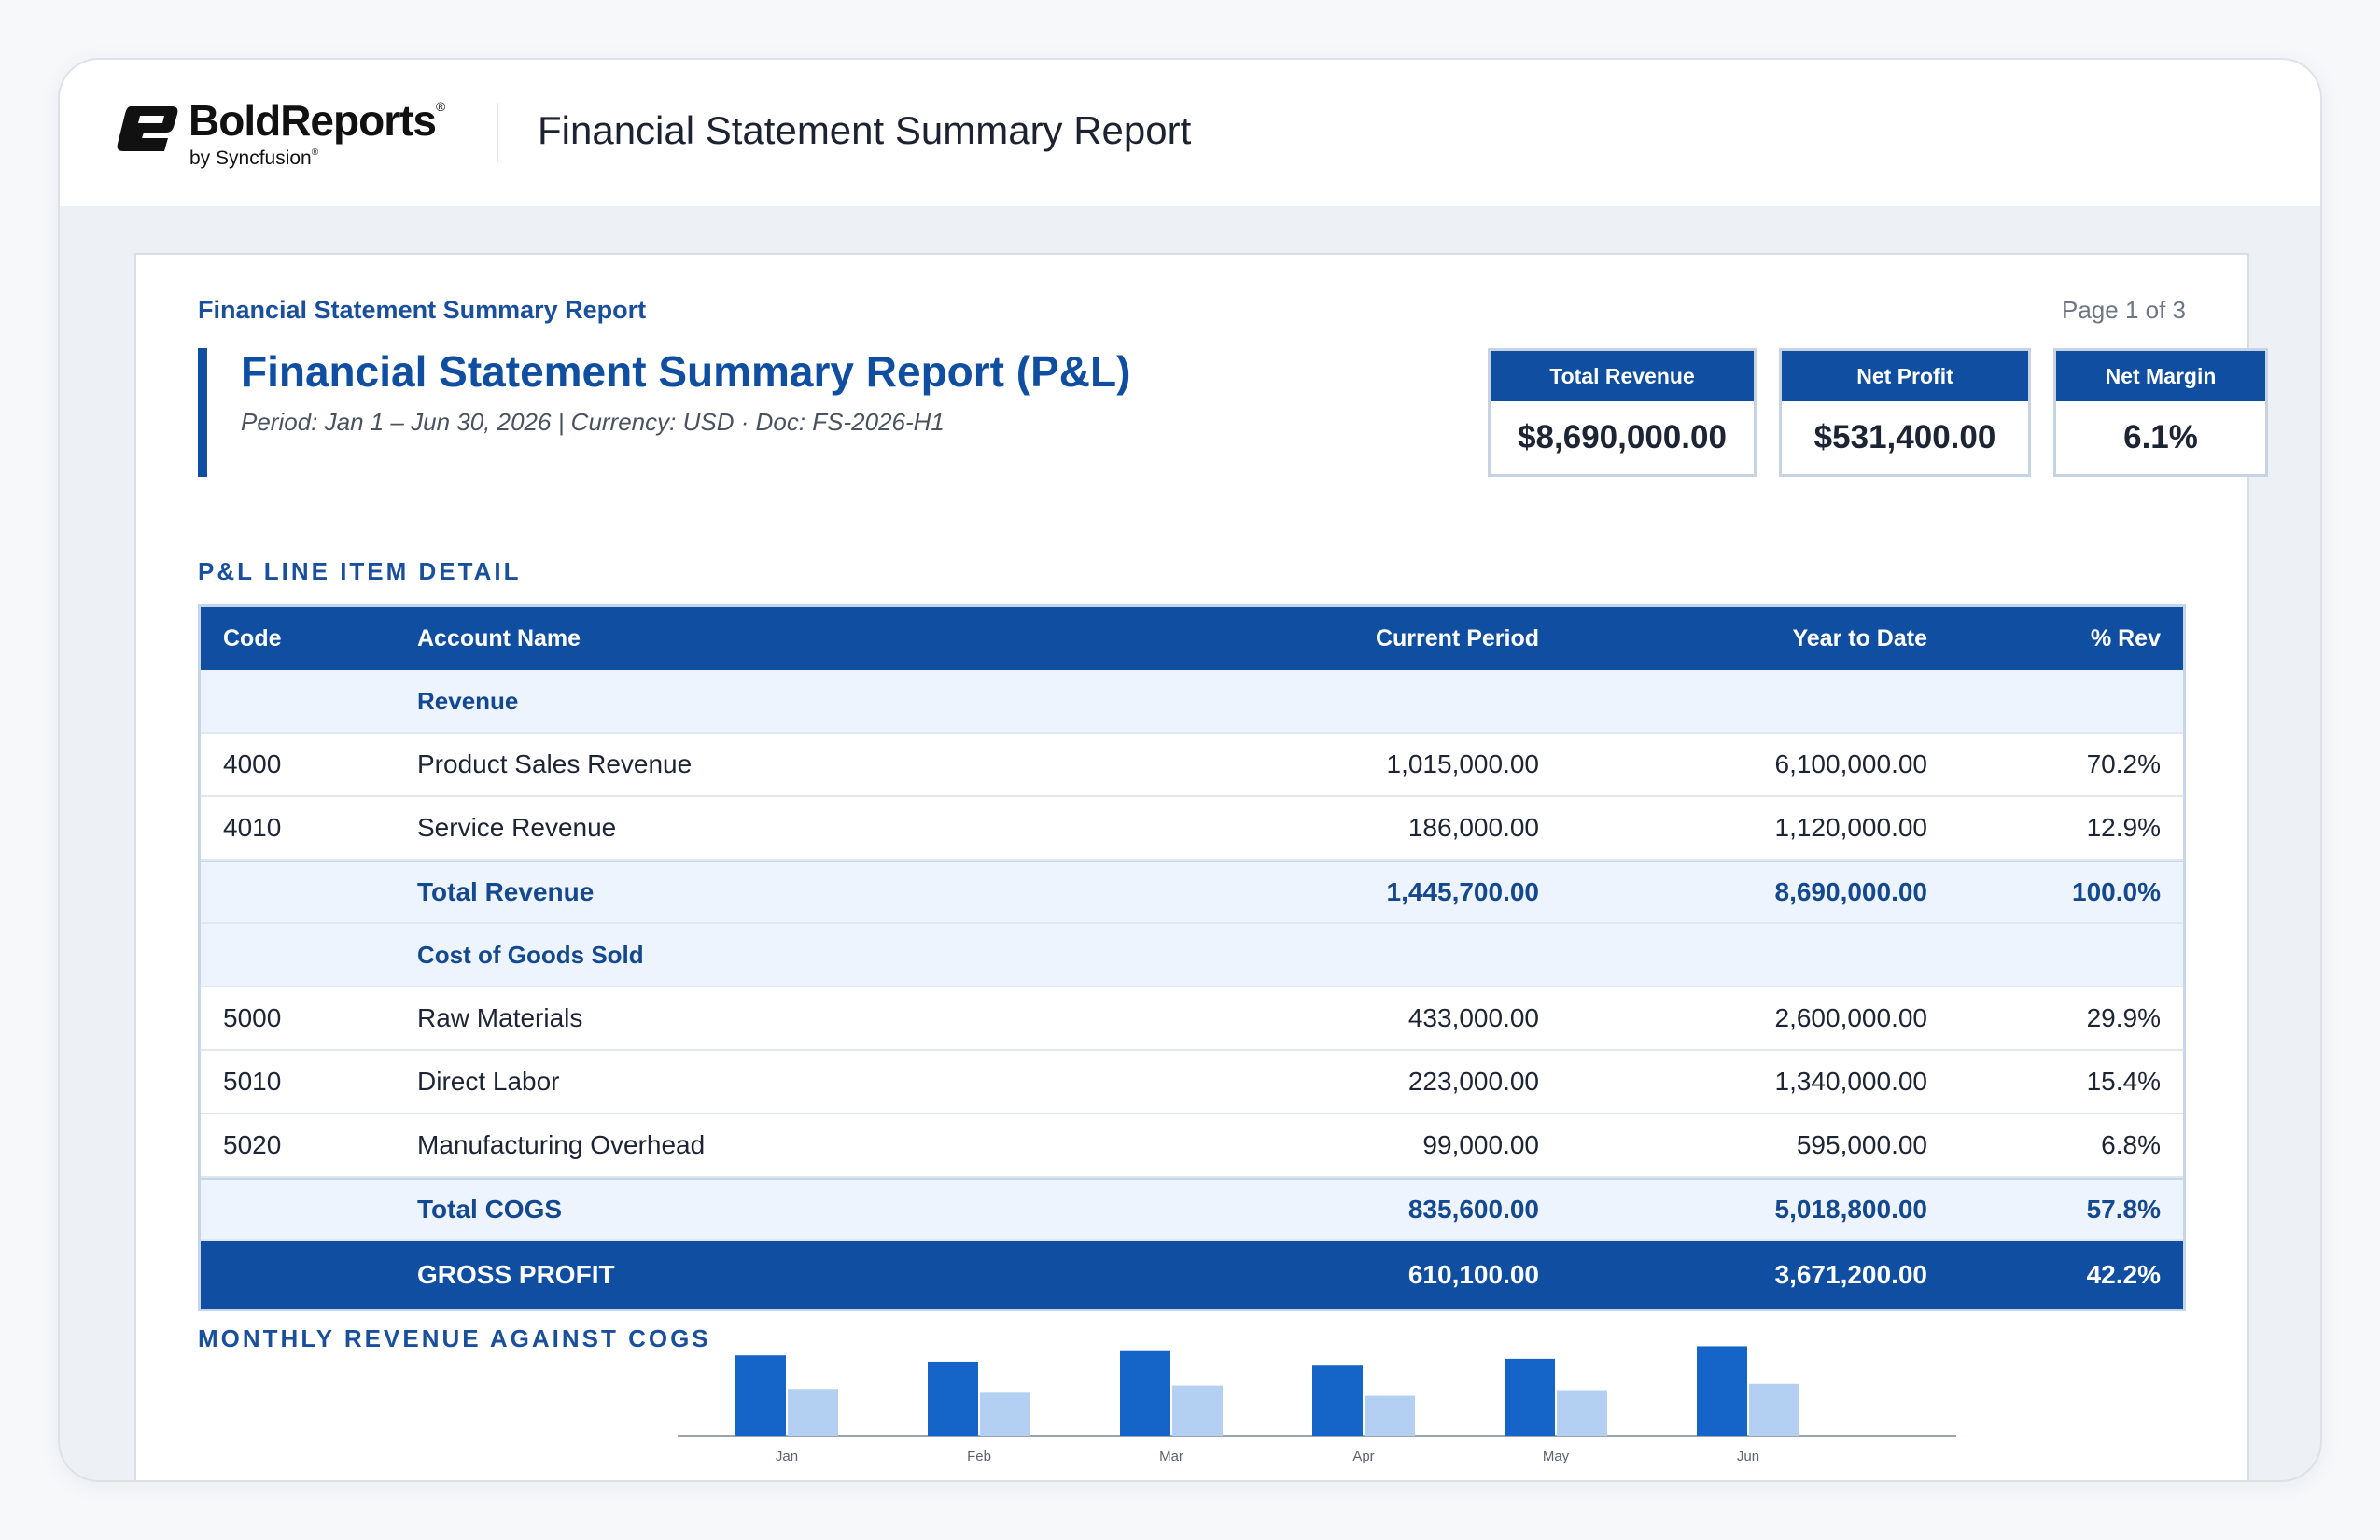 The height and width of the screenshot is (1540, 2380). Describe the element at coordinates (202, 412) in the screenshot. I see `title-accent-bar` at that location.